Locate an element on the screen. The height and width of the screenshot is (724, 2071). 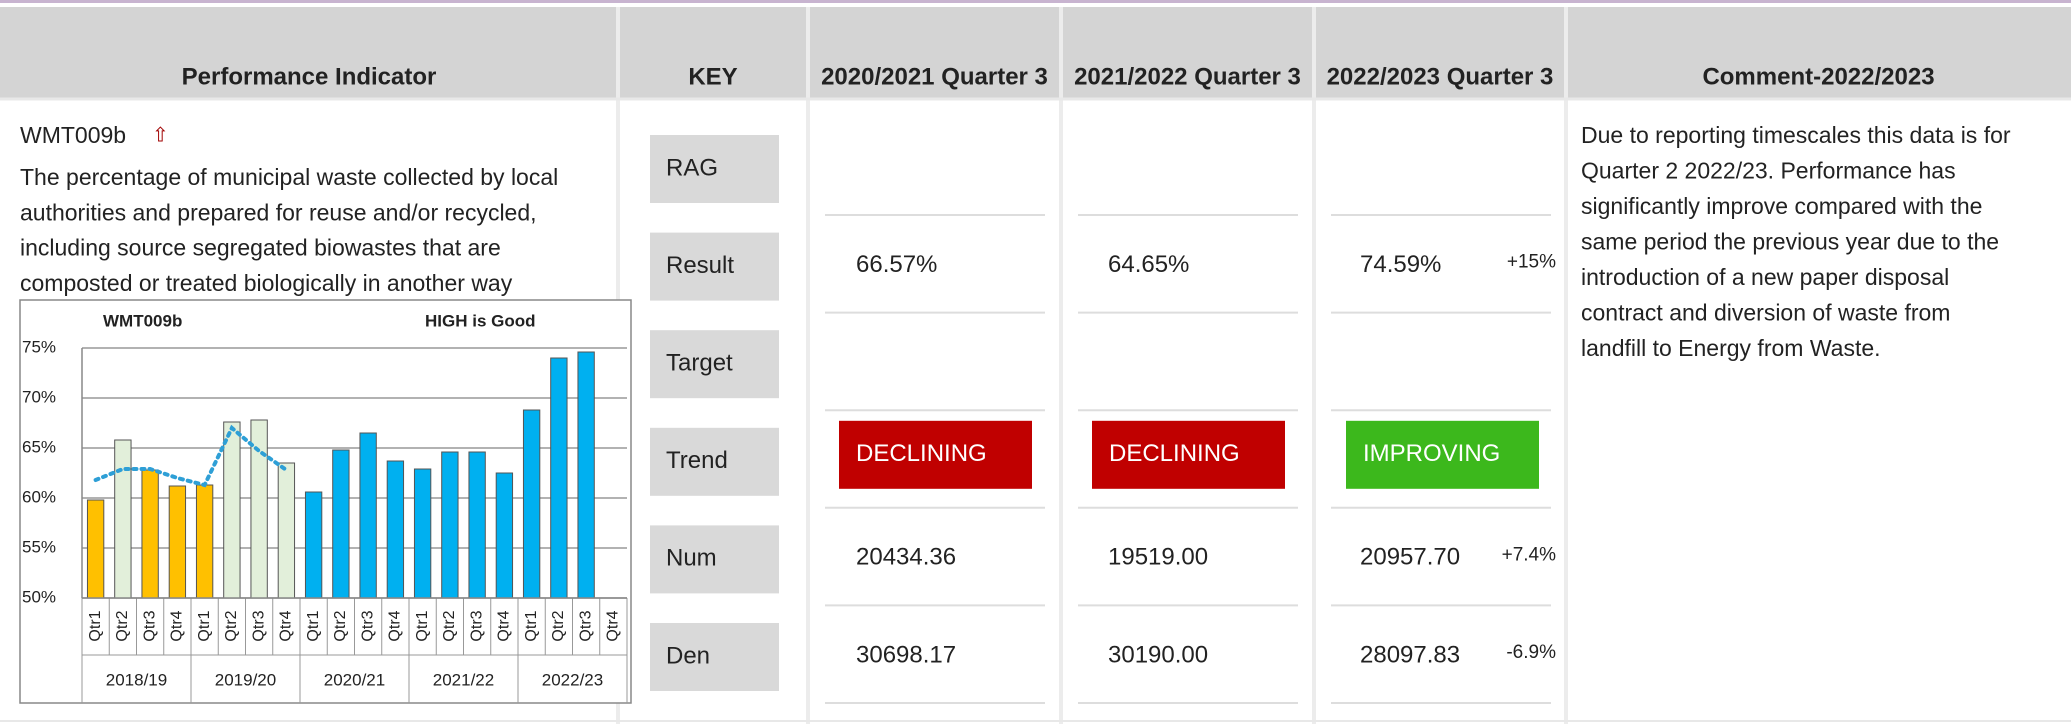
value: 66.57% is located at coordinates (896, 264).